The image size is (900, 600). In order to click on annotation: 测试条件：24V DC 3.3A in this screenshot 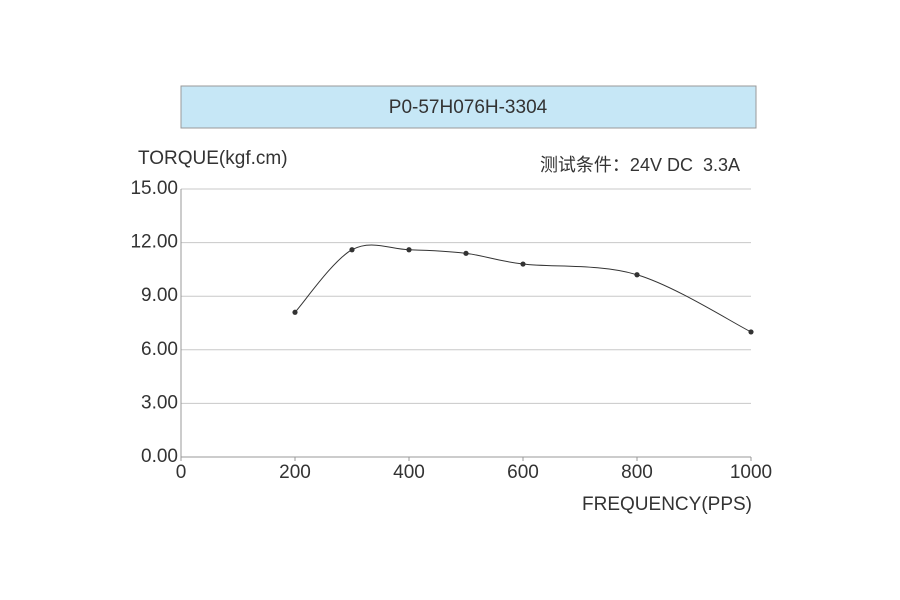, I will do `click(640, 165)`.